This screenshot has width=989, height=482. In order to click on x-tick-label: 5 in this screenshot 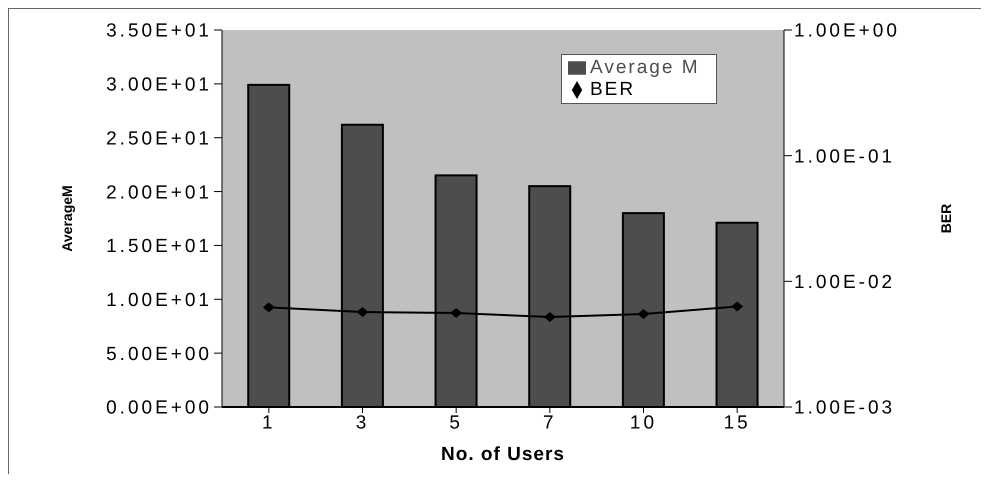, I will do `click(456, 423)`.